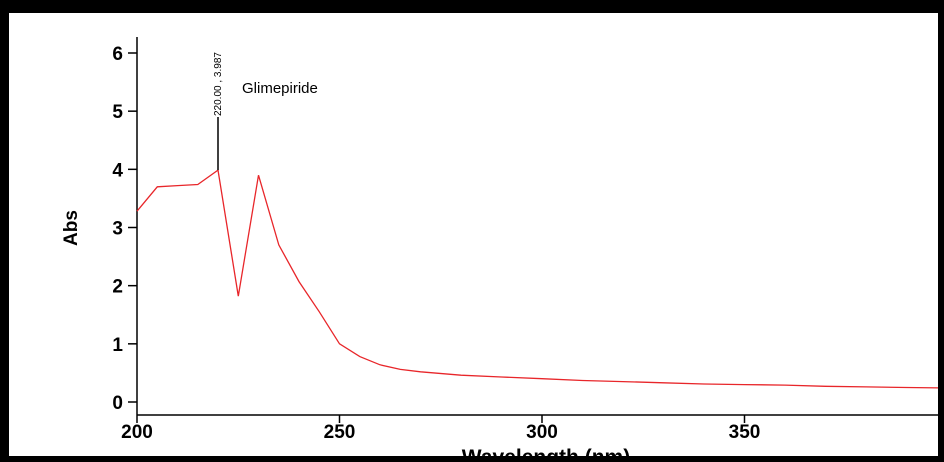 This screenshot has width=944, height=462. I want to click on annotation-layer: 220.00 , 3.987, so click(218, 111).